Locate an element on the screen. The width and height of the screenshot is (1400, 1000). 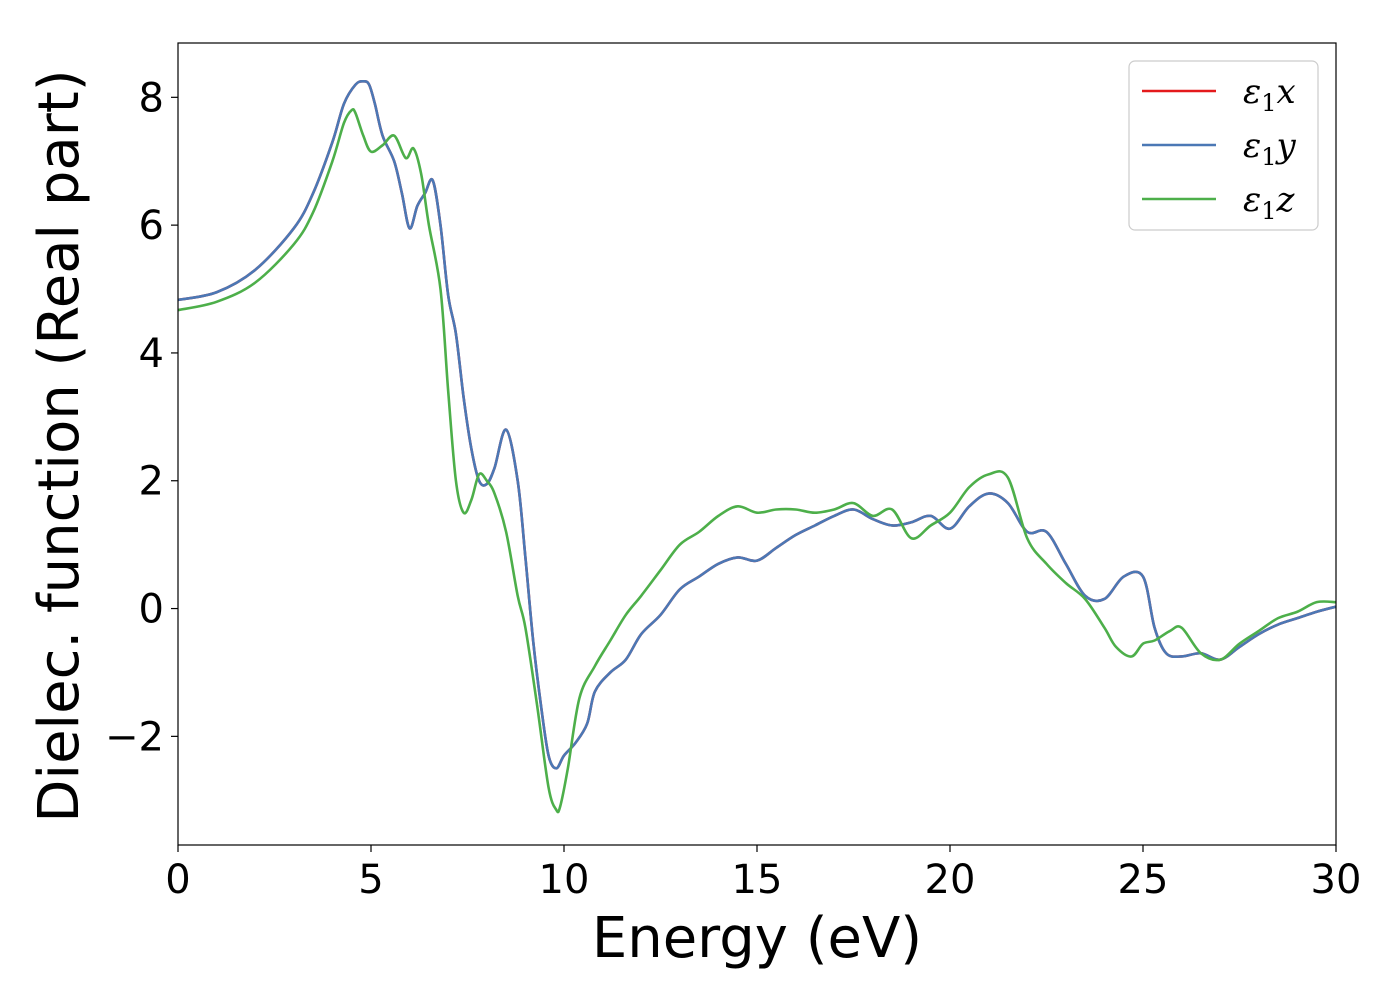
y-tick-label: 4 is located at coordinates (151, 354).